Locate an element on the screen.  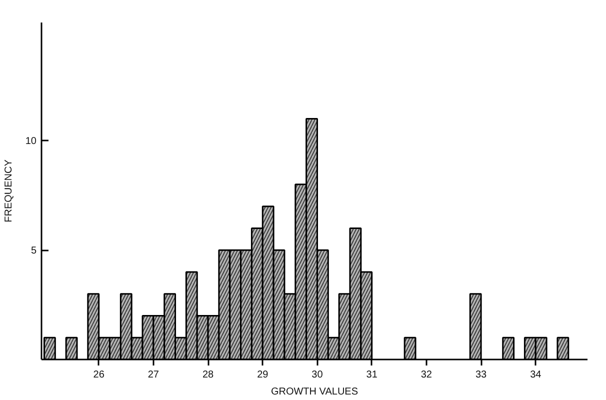
x-tick-label: 28 is located at coordinates (208, 375).